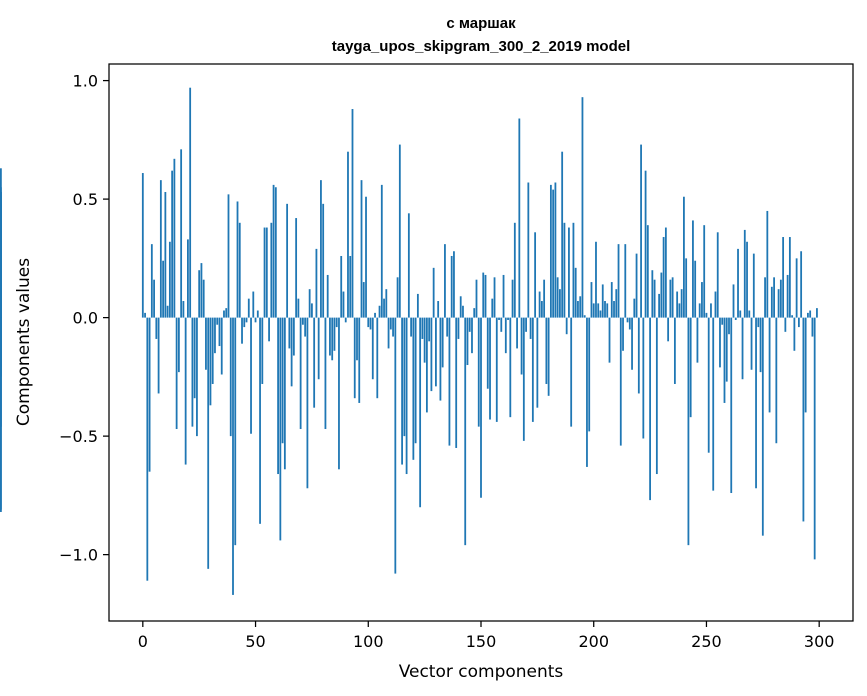  I want to click on y-tick-label: −1.0, so click(78, 555).